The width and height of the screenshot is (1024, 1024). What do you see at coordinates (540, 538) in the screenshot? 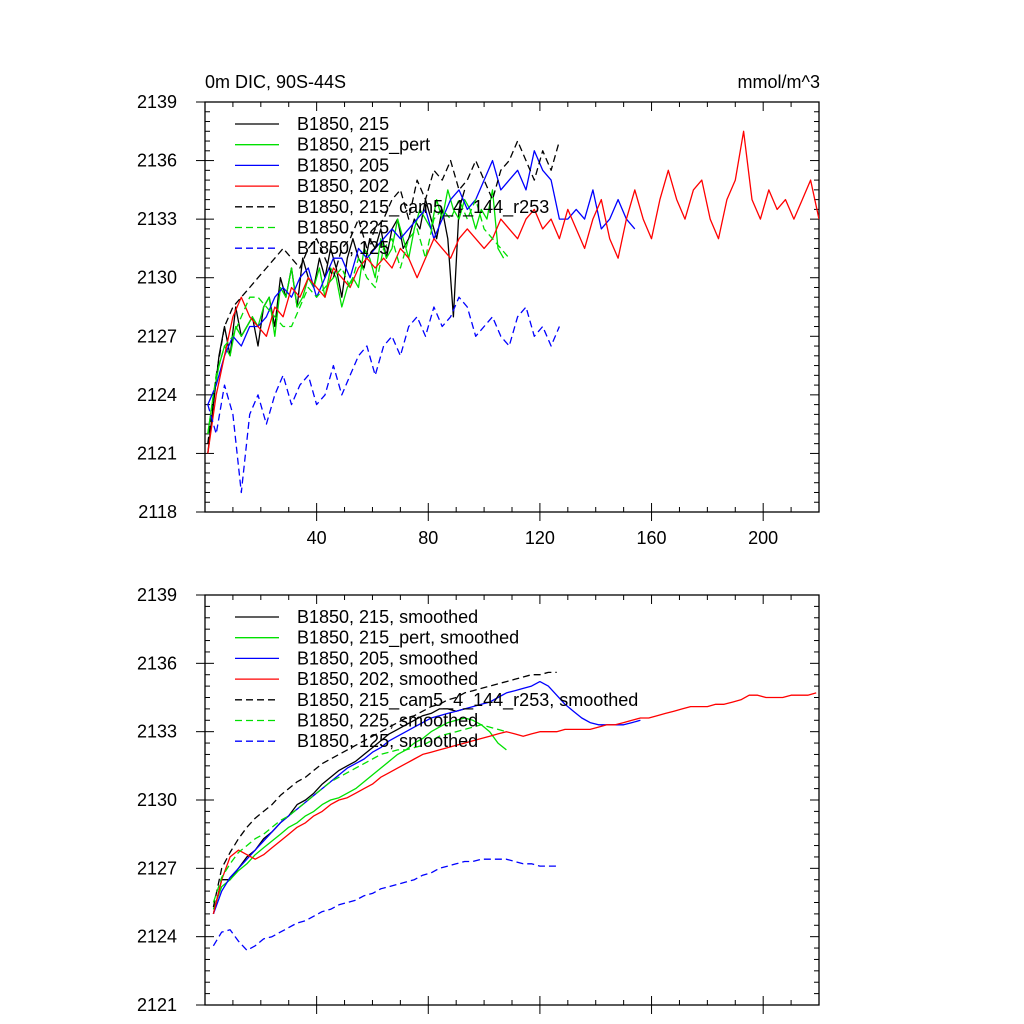
I see `top-x-tick-label: 120` at bounding box center [540, 538].